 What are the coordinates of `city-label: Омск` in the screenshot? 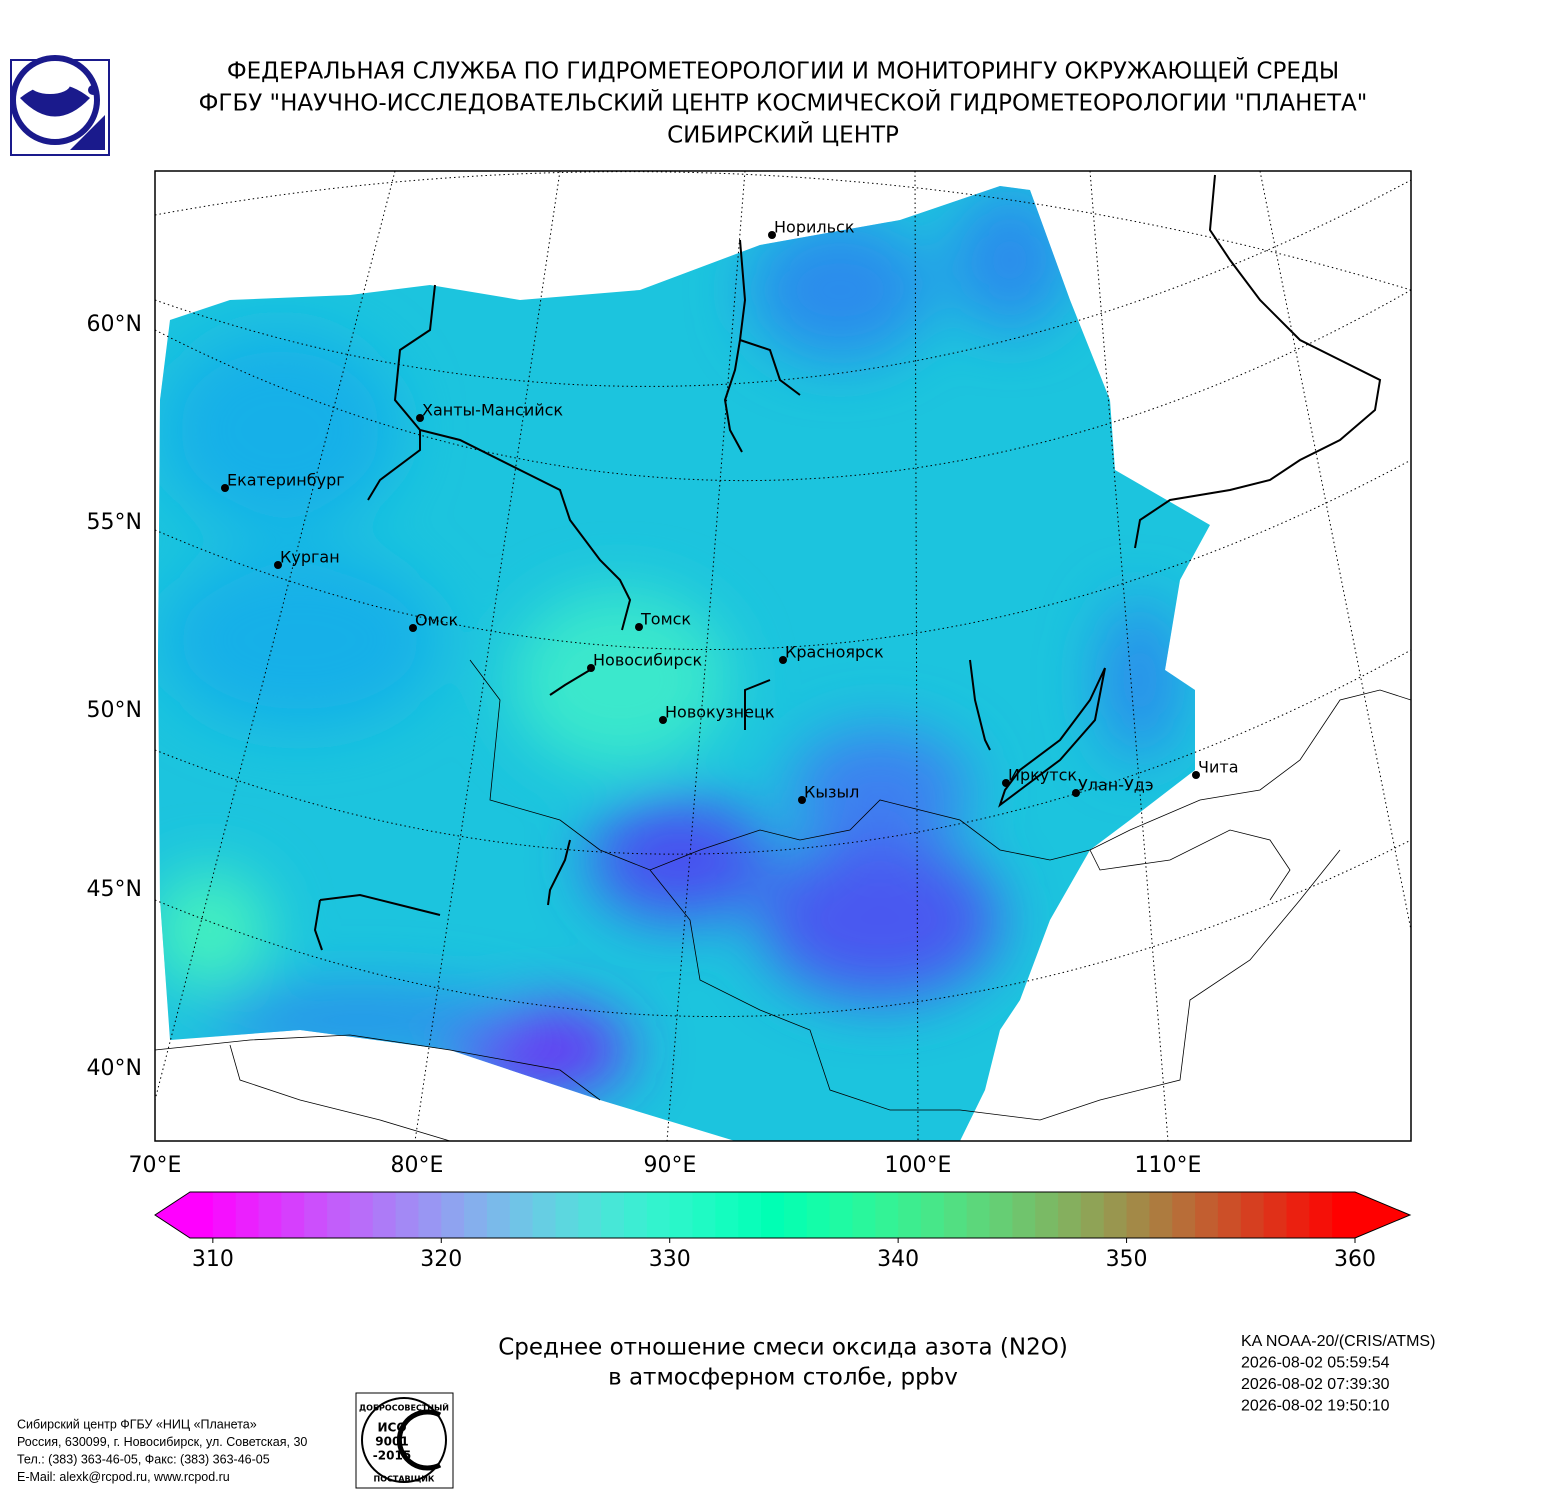 It's located at (436, 620).